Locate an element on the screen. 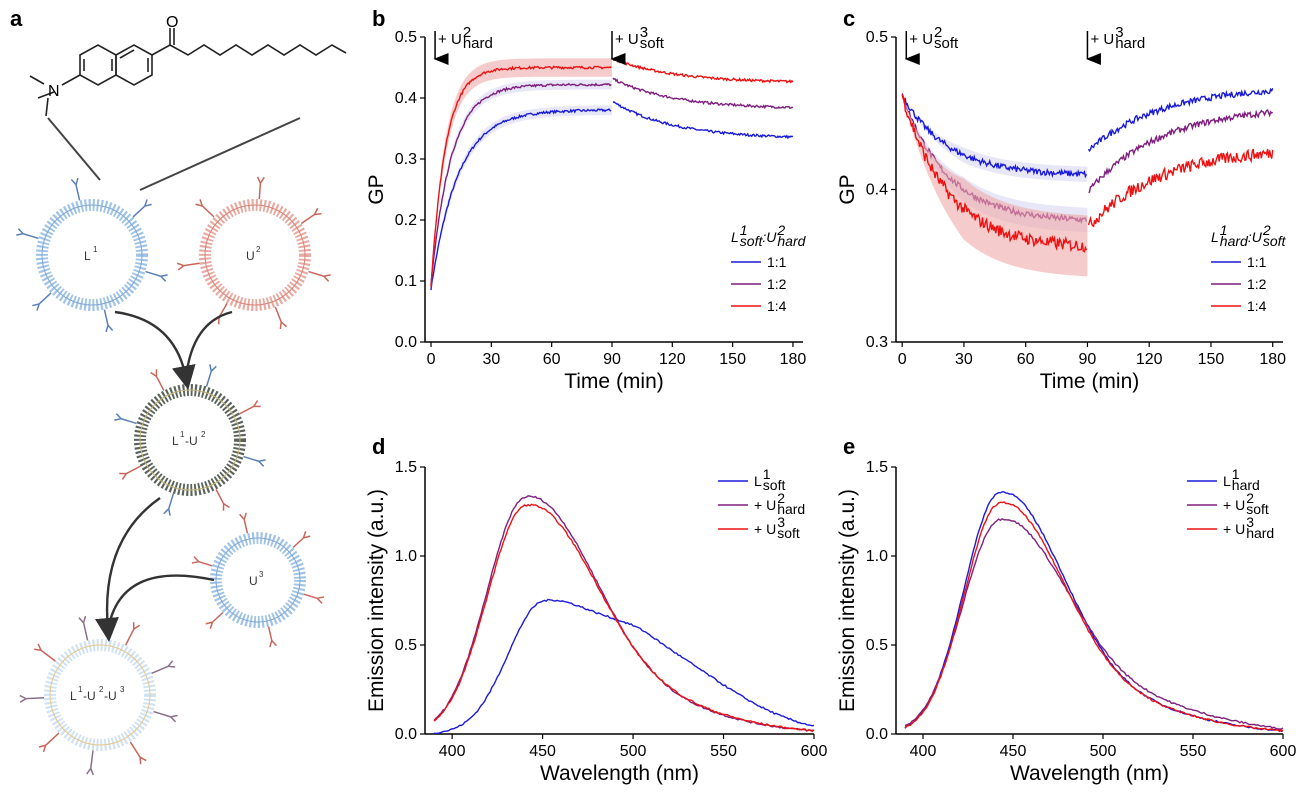  x-tick-label: 150 is located at coordinates (732, 359).